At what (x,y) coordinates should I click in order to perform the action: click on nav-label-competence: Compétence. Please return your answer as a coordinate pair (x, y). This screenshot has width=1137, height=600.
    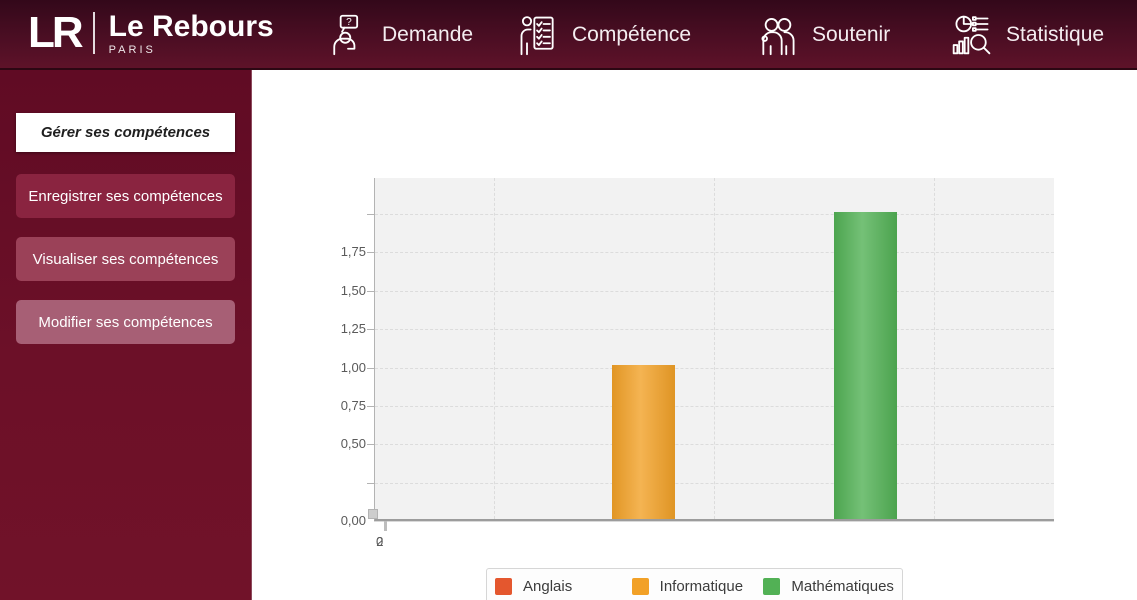
    Looking at the image, I should click on (632, 34).